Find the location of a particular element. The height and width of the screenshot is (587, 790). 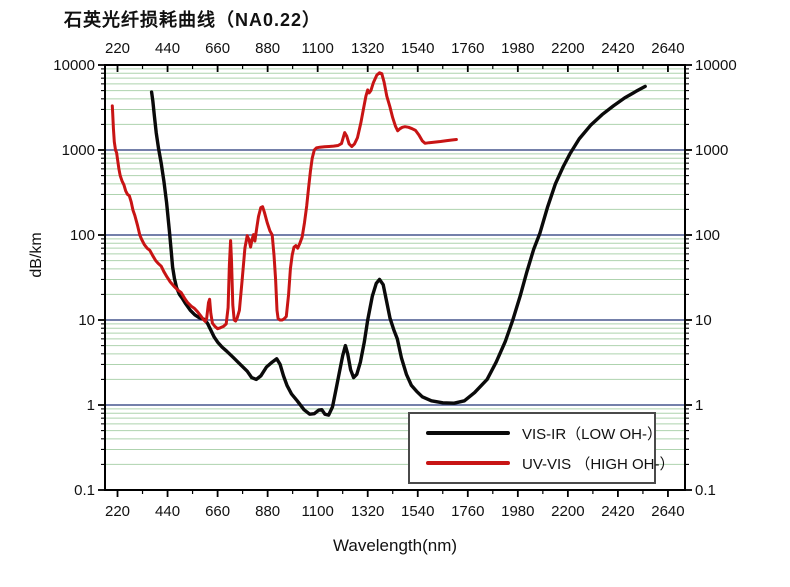

legend-item-vis-ir: VIS-IR（LOW OH-） is located at coordinates (544, 433).